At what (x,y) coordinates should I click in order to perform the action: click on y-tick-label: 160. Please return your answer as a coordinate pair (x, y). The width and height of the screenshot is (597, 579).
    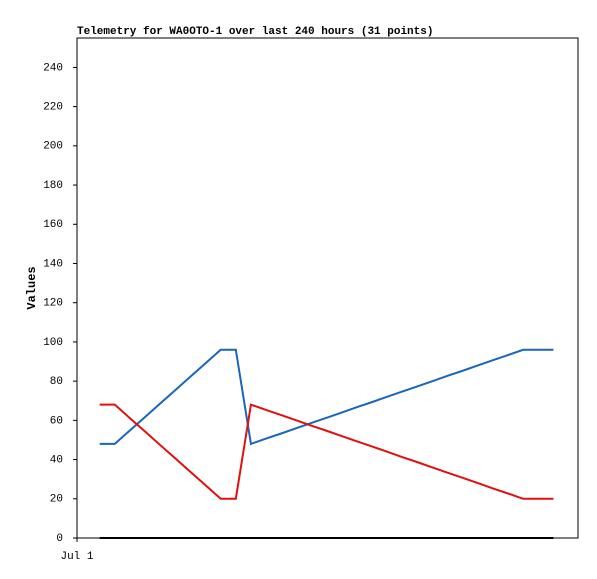
    Looking at the image, I should click on (53, 225).